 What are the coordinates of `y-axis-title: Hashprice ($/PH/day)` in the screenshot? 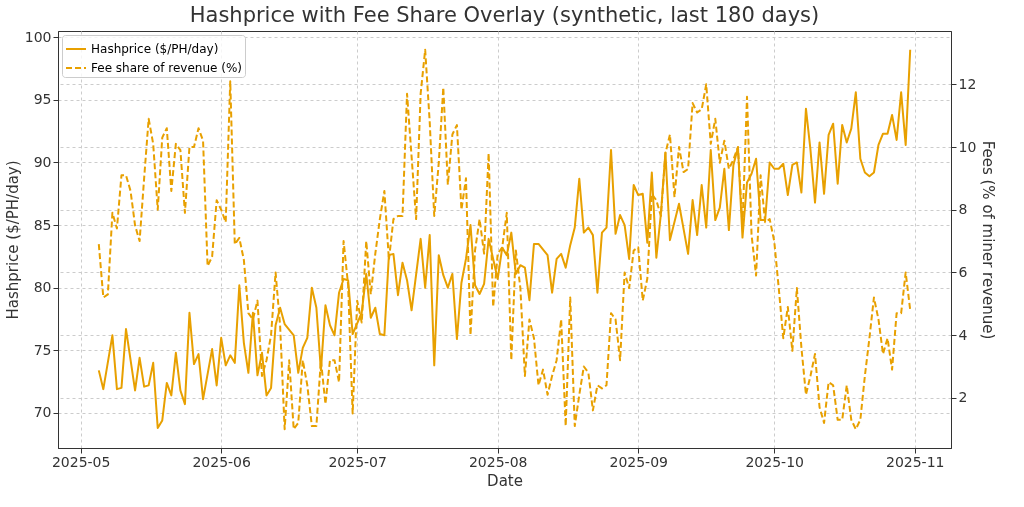 It's located at (12, 240).